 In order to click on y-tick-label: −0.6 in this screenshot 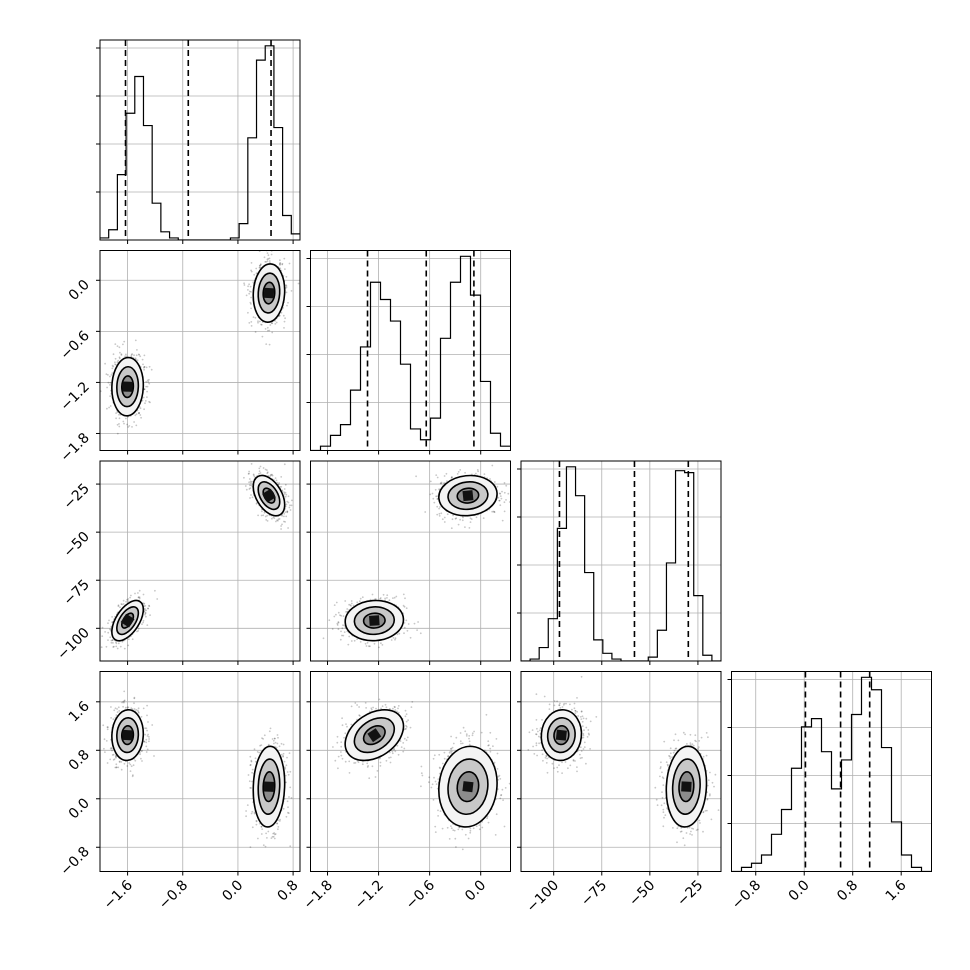, I will do `click(74, 345)`.